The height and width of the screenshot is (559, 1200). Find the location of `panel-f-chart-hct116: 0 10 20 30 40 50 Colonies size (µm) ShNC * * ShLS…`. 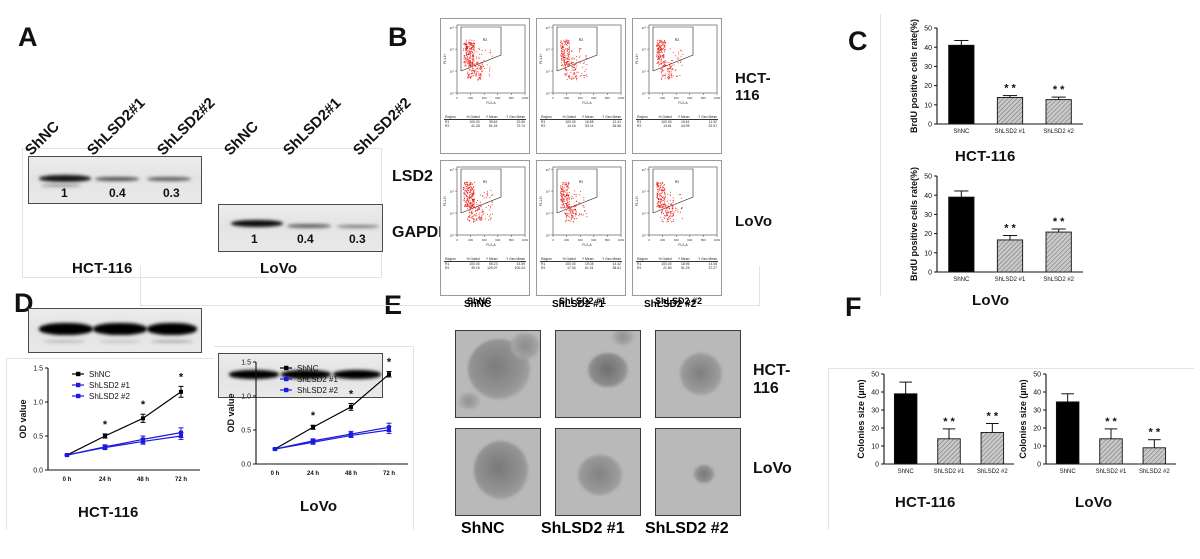

panel-f-chart-hct116: 0 10 20 30 40 50 Colonies size (µm) ShNC * * ShLS… is located at coordinates (930, 427).